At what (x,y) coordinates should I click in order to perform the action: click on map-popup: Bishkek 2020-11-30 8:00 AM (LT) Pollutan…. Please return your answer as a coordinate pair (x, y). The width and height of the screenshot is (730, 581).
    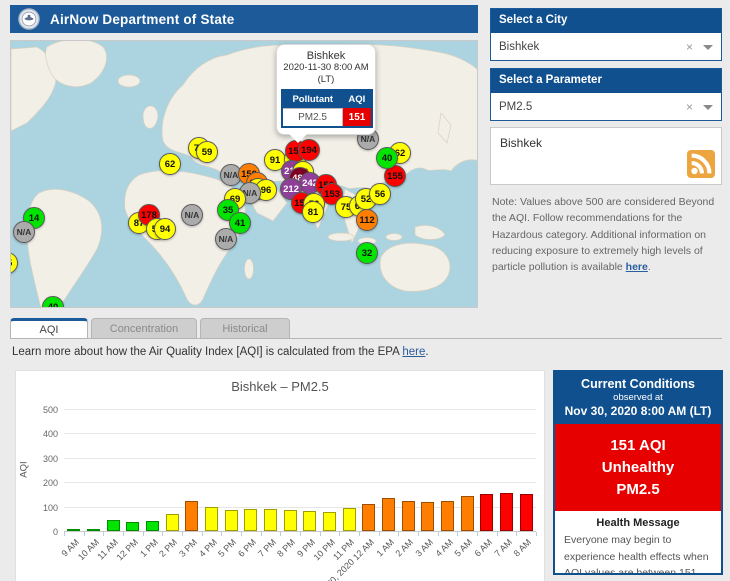
    Looking at the image, I should click on (326, 93).